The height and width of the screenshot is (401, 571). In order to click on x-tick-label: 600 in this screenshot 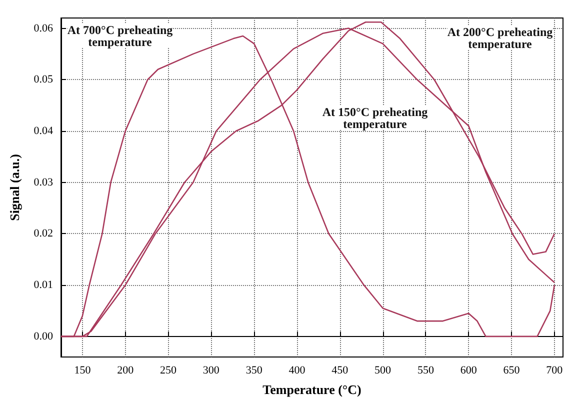, I will do `click(469, 370)`.